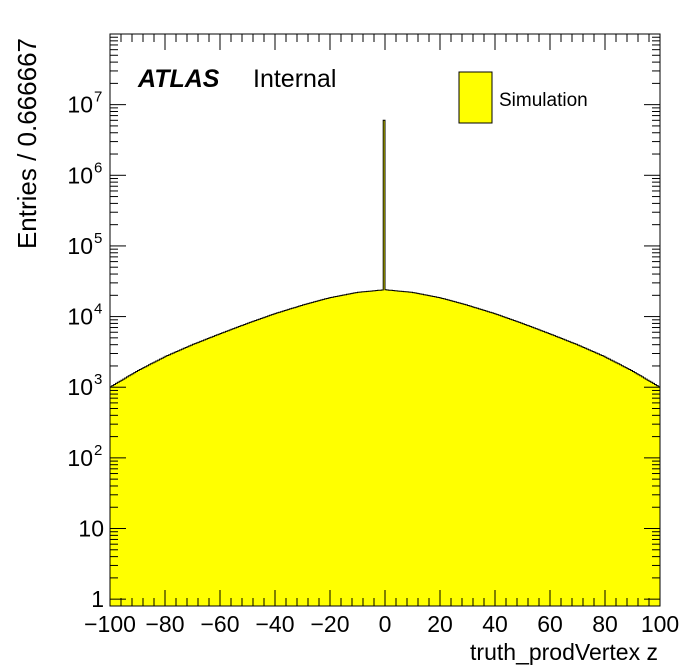  I want to click on y-tick-exponent: 2, so click(98, 450).